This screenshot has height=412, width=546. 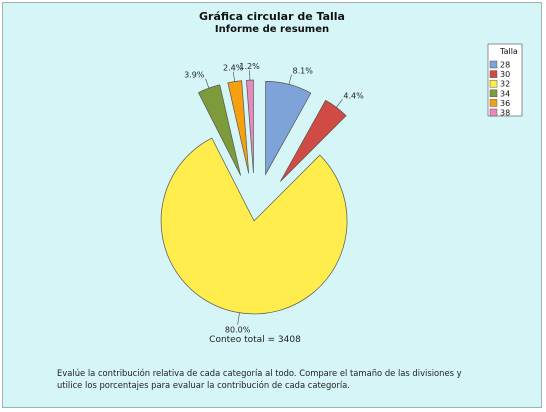 I want to click on legend-title: Talla, so click(x=508, y=51).